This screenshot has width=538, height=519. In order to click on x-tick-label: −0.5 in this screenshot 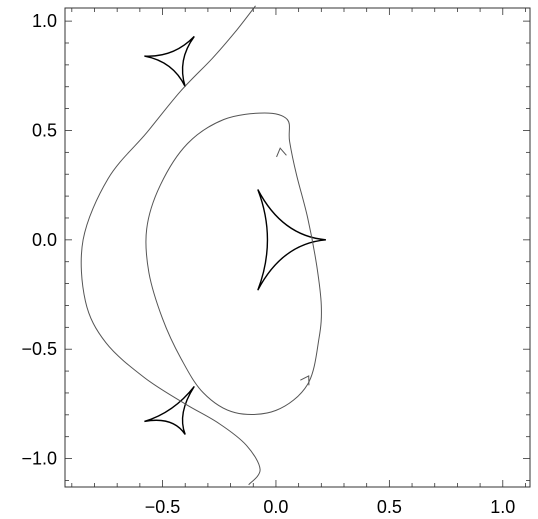, I will do `click(163, 507)`.